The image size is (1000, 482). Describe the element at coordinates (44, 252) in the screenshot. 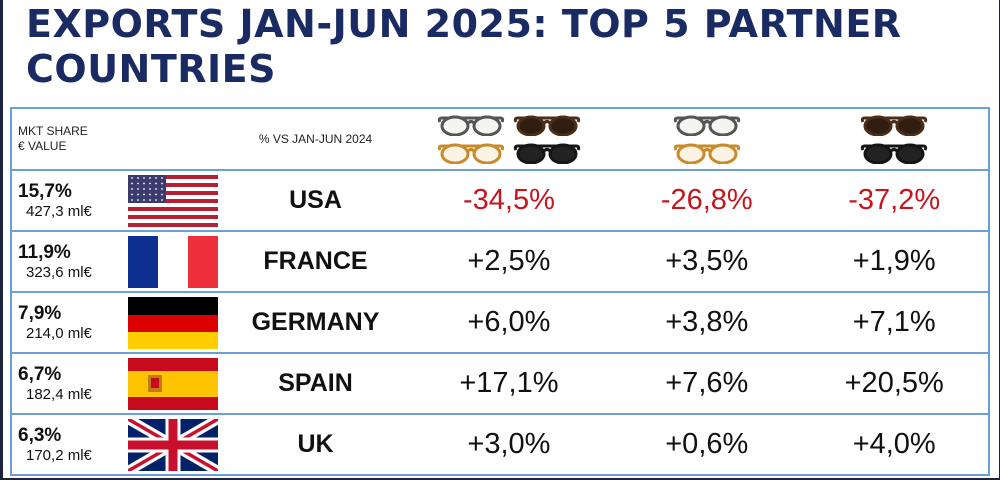

I see `market-share: 11,9%` at that location.